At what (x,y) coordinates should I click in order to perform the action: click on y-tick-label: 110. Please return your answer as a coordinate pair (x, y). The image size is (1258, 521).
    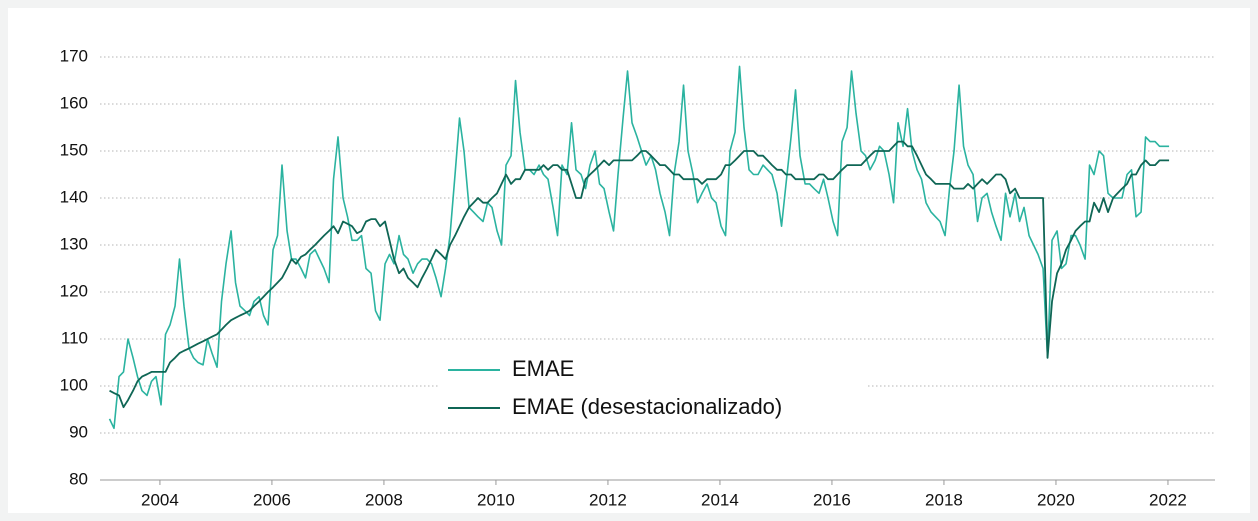
    Looking at the image, I should click on (74, 337).